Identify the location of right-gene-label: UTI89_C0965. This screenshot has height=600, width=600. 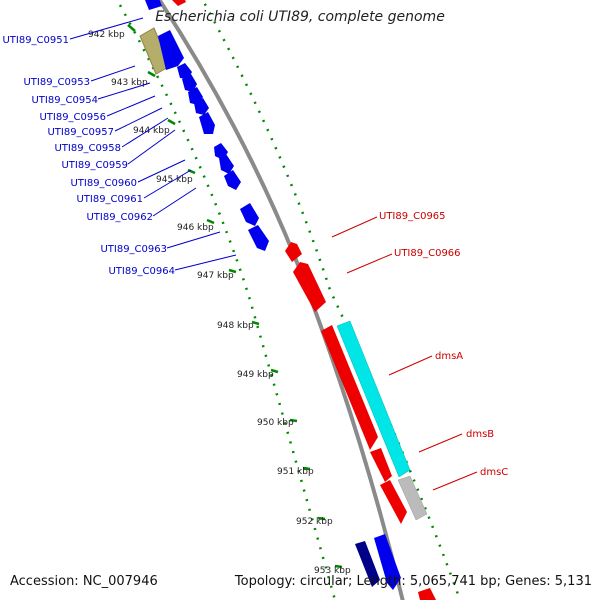
(412, 216).